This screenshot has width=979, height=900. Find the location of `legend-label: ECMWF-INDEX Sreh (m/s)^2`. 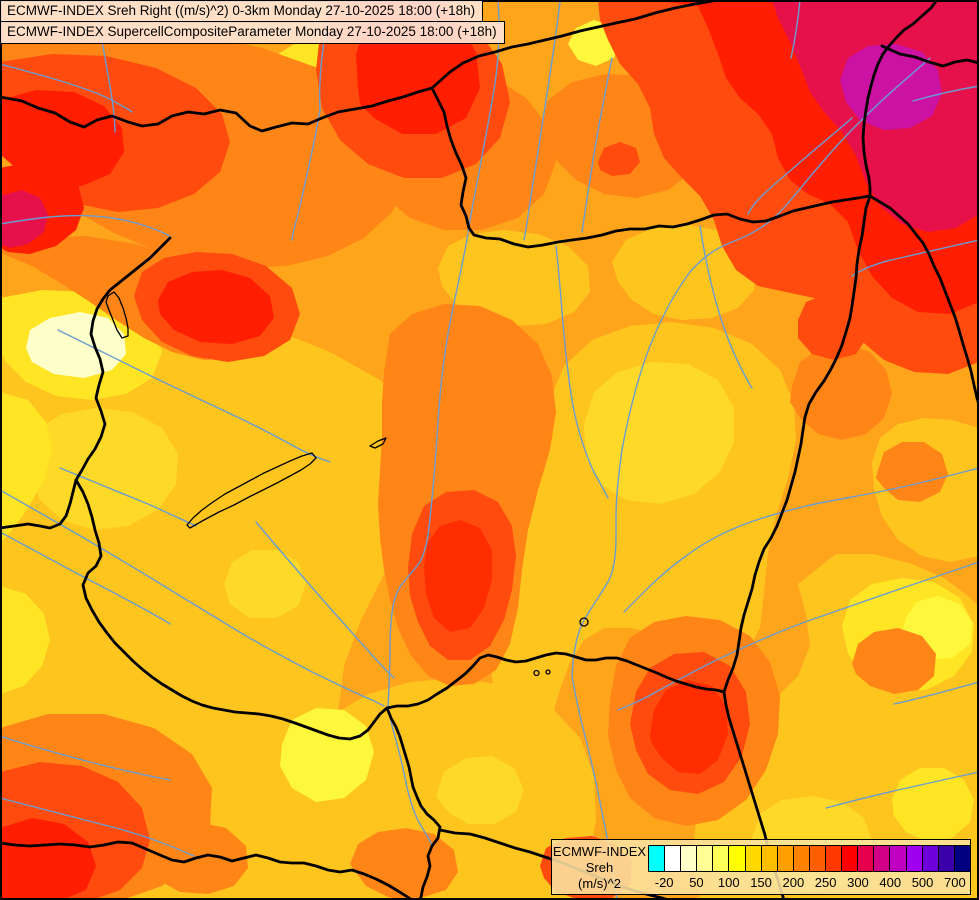

legend-label: ECMWF-INDEX Sreh (m/s)^2 is located at coordinates (599, 868).